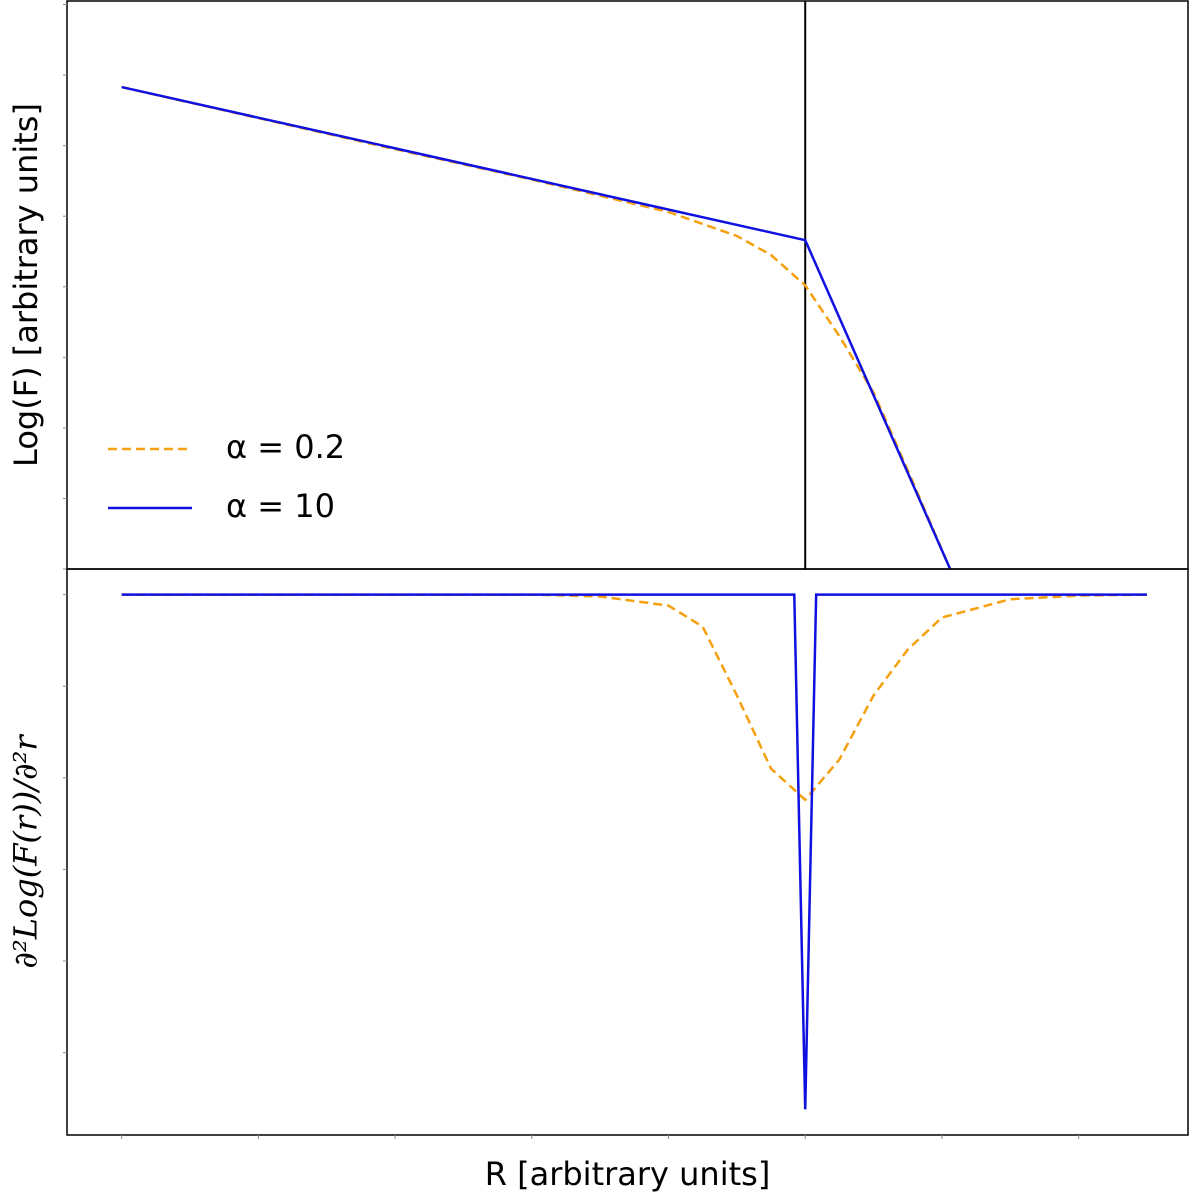  I want to click on legend-label: α = 10, so click(280, 506).